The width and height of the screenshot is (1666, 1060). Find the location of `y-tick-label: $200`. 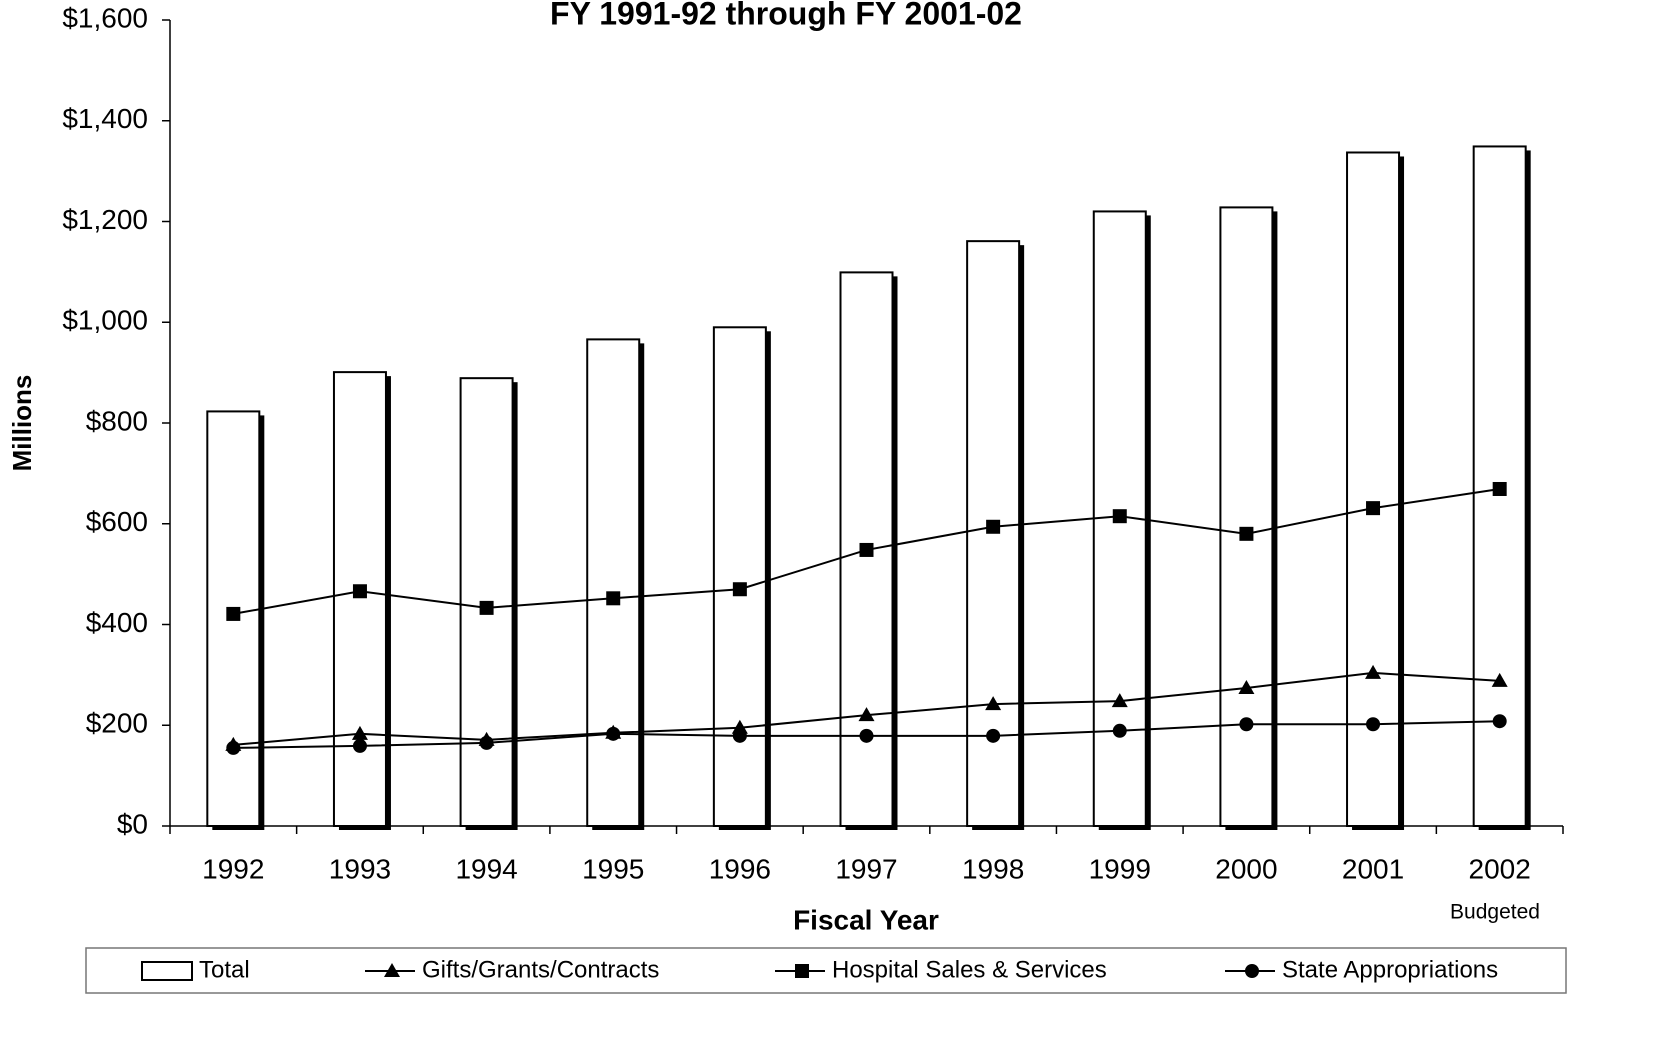

y-tick-label: $200 is located at coordinates (117, 723).